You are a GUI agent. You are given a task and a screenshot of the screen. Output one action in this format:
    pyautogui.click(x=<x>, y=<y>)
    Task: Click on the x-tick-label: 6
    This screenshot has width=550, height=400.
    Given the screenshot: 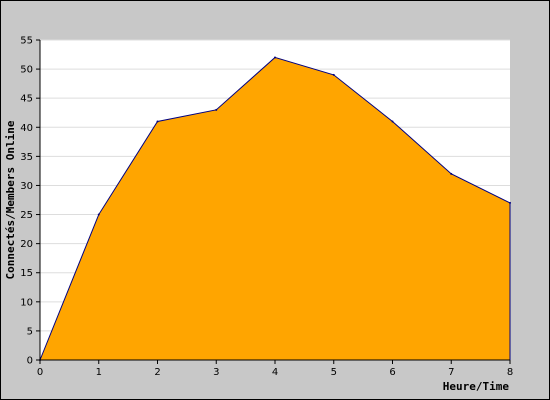 What is the action you would take?
    pyautogui.click(x=392, y=372)
    